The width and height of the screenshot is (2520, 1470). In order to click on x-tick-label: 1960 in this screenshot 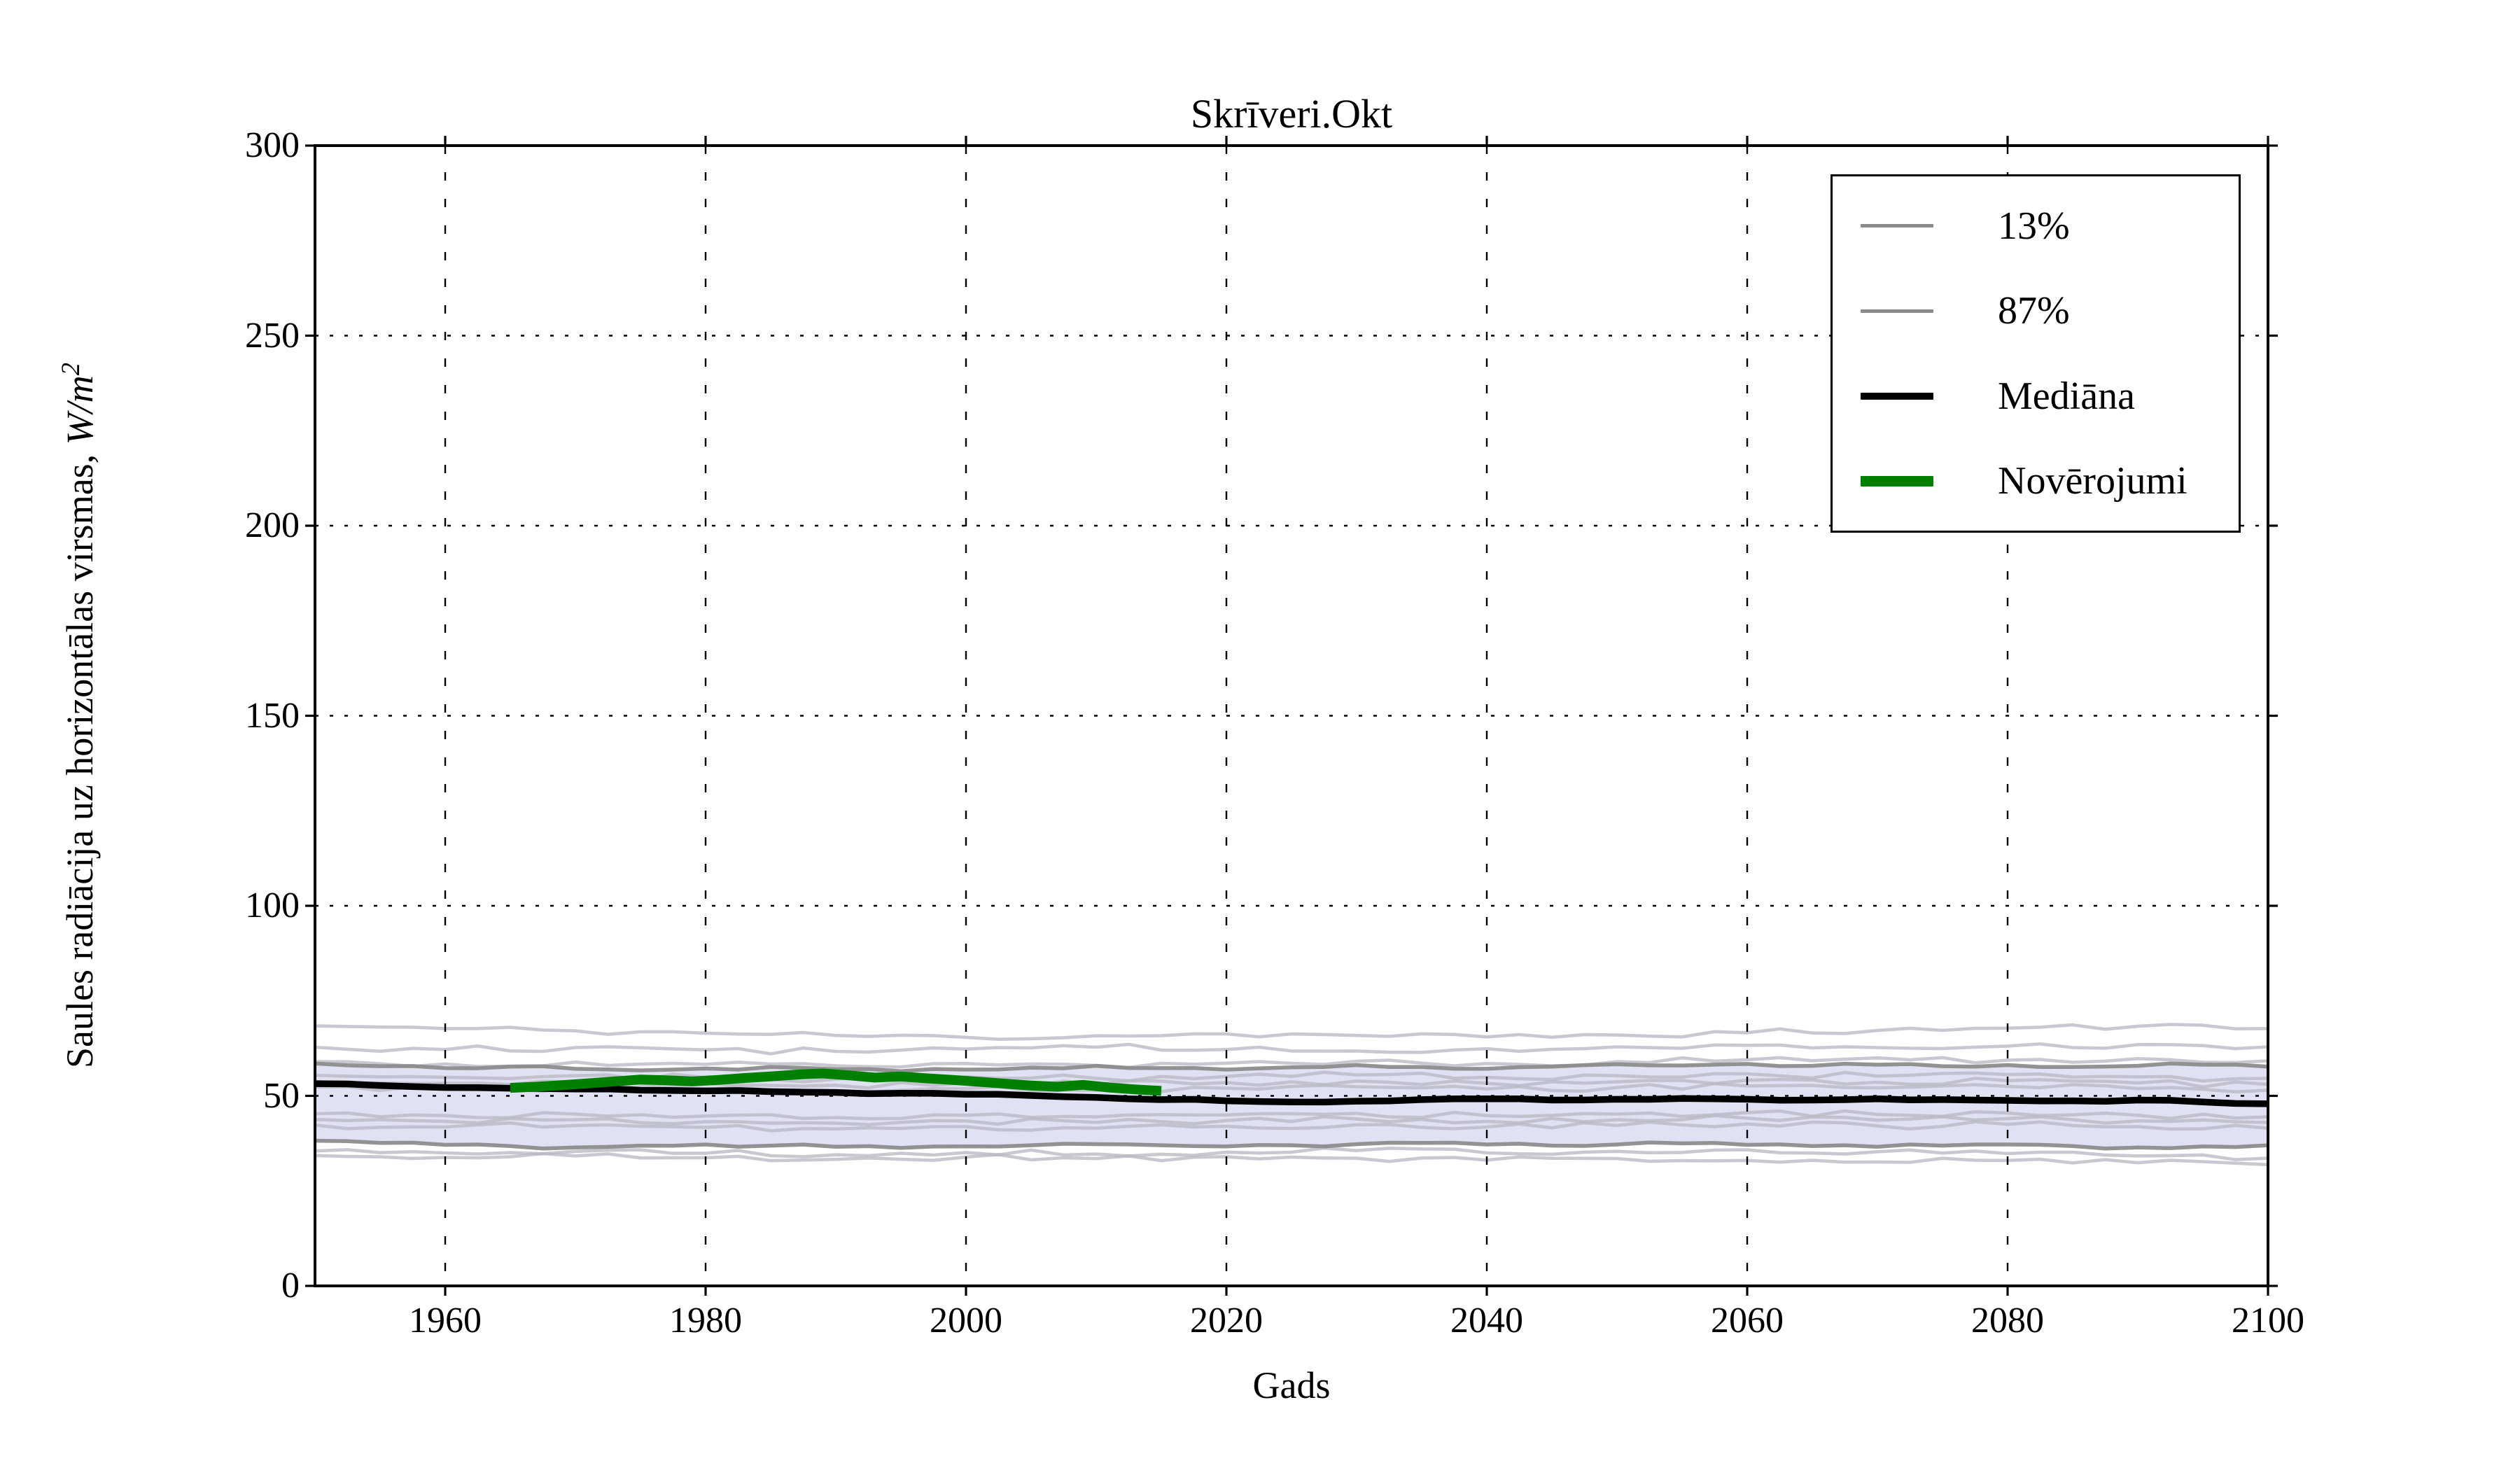, I will do `click(445, 1320)`.